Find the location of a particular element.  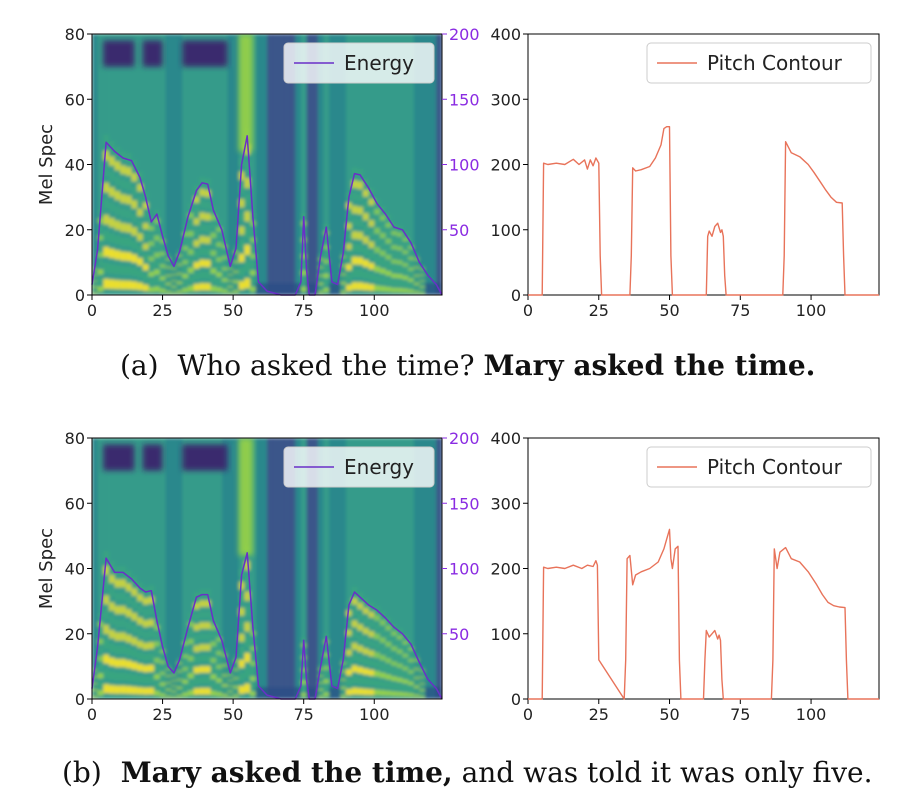

caption-a-bold: Mary asked the time. is located at coordinates (649, 365).